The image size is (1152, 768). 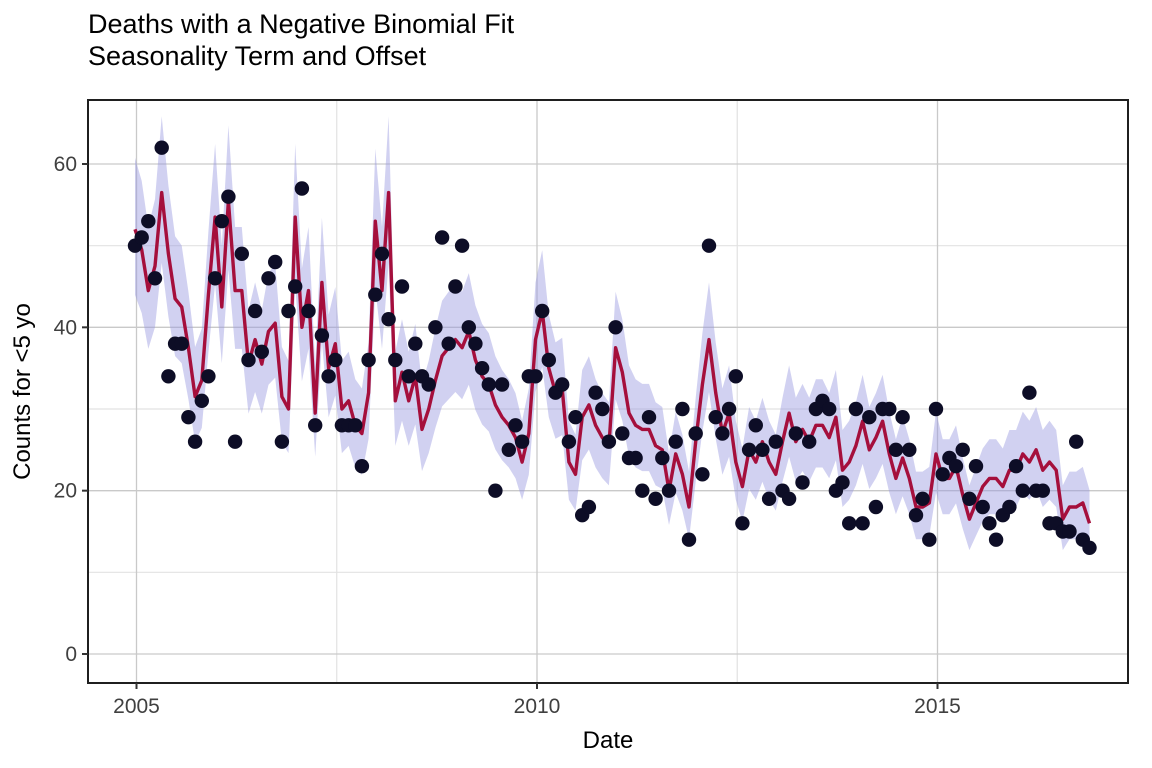 What do you see at coordinates (65, 491) in the screenshot?
I see `y-tick-label: 20` at bounding box center [65, 491].